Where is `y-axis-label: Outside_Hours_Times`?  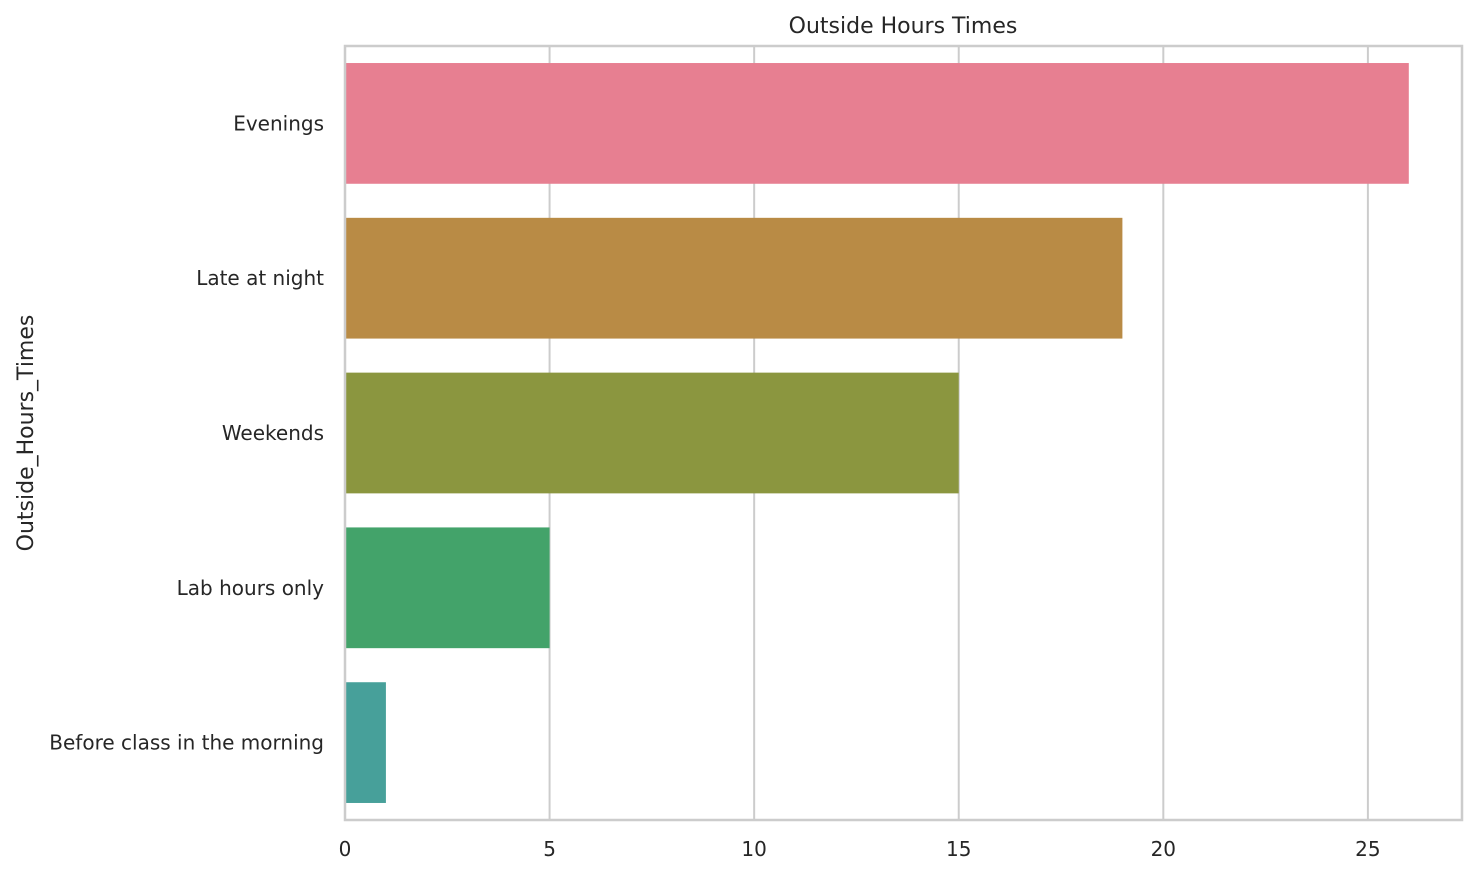
y-axis-label: Outside_Hours_Times is located at coordinates (26, 433).